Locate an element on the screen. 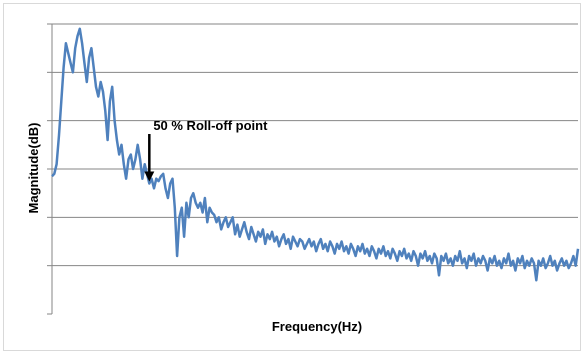  annotation-arrow-head is located at coordinates (149, 176).